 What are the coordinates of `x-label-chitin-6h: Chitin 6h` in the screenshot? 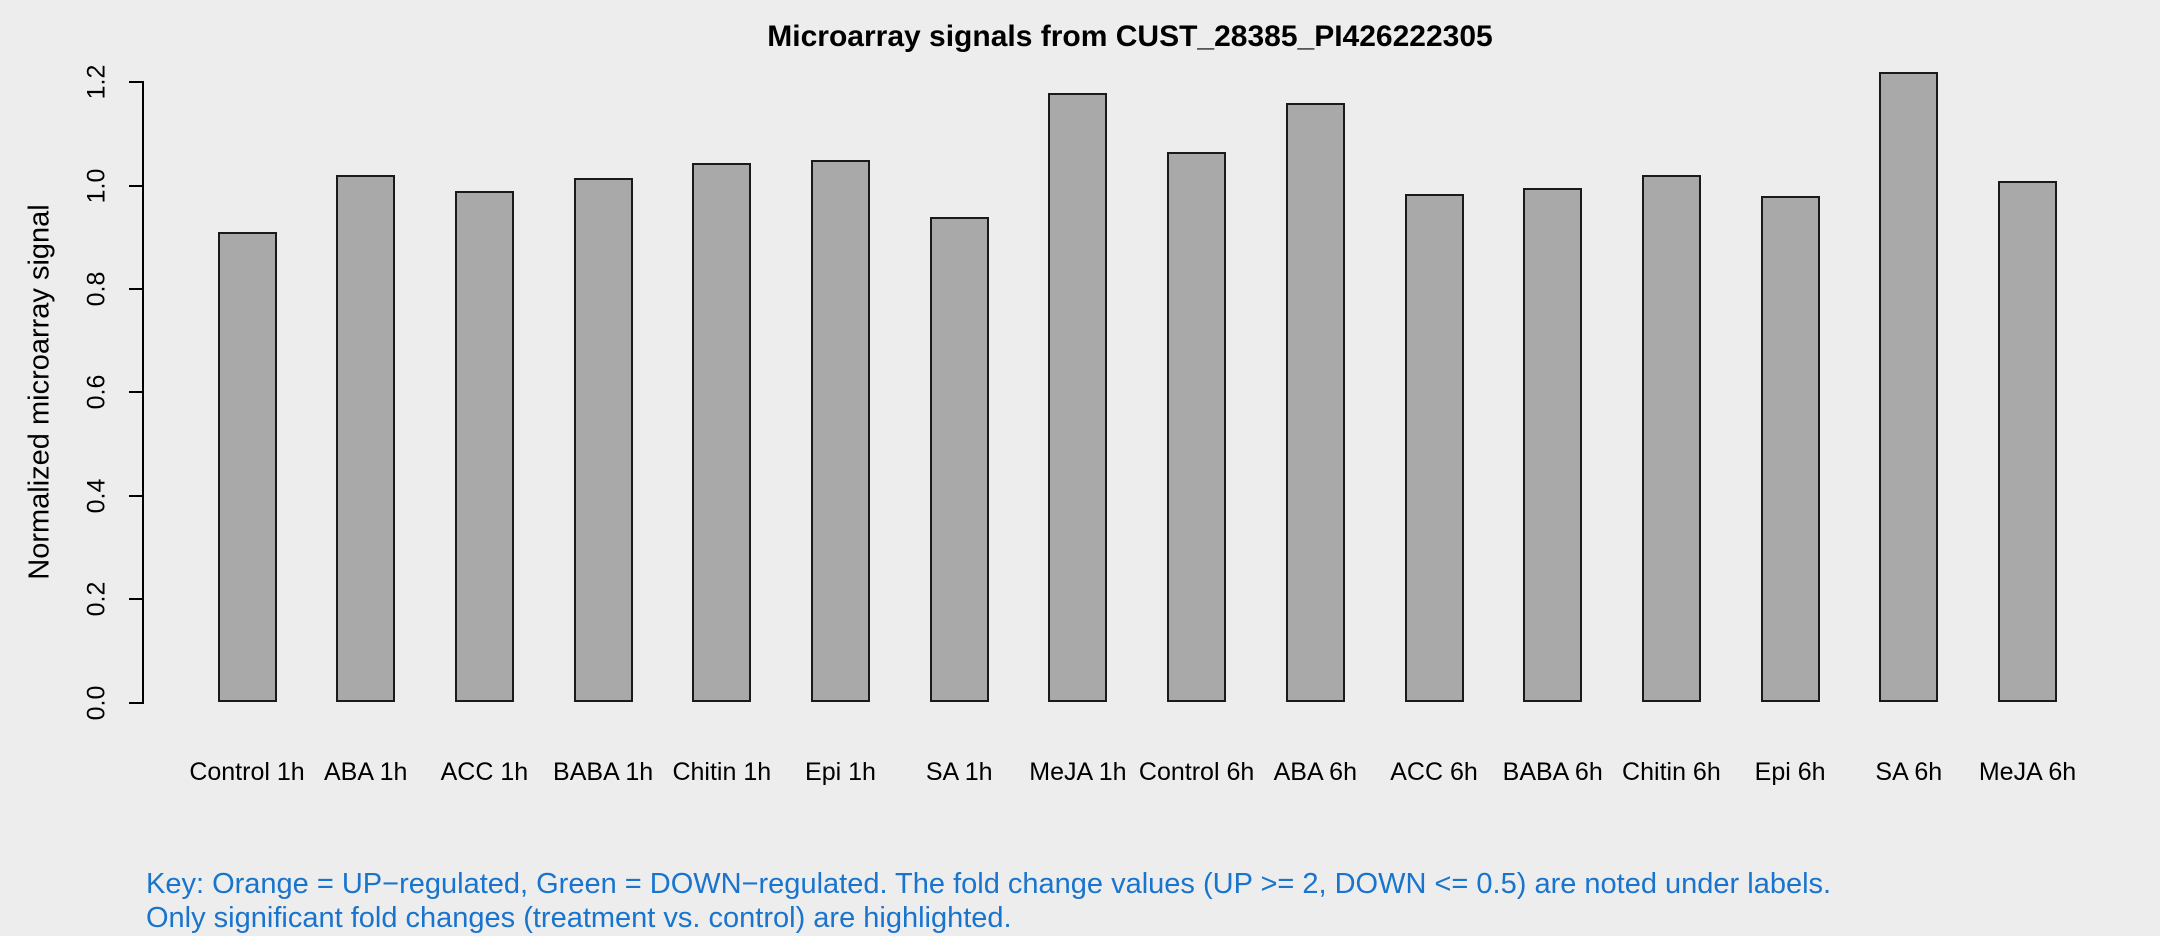 It's located at (1671, 772).